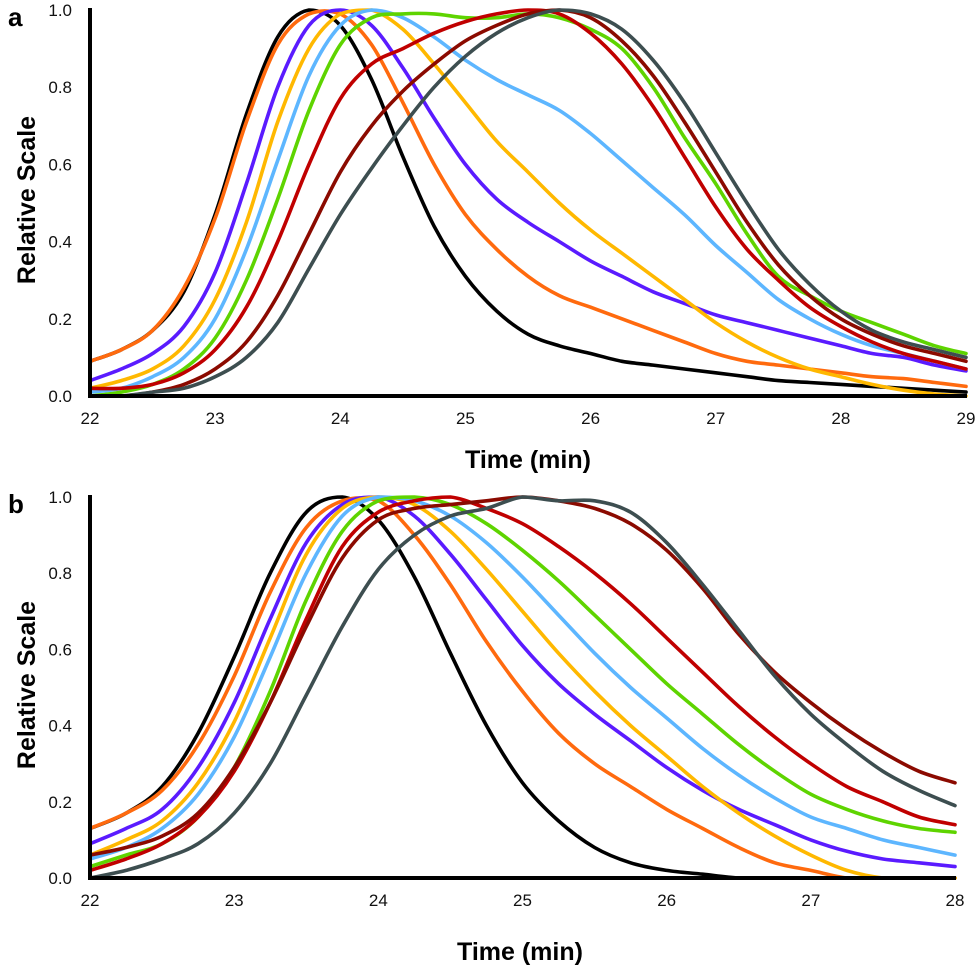 This screenshot has width=980, height=978. What do you see at coordinates (966, 418) in the screenshot?
I see `x-tick-label: 29` at bounding box center [966, 418].